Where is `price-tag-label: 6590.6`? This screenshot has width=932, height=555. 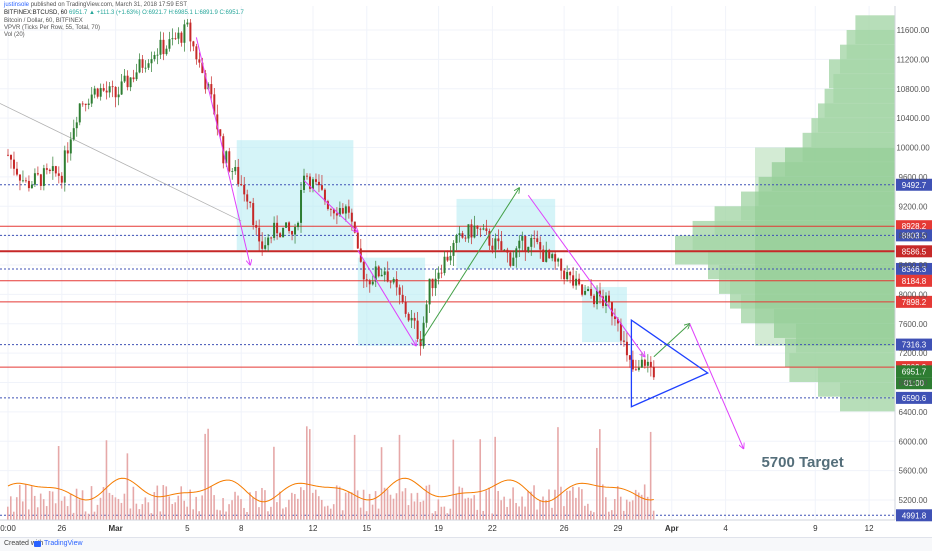
price-tag-label: 6590.6 is located at coordinates (914, 398).